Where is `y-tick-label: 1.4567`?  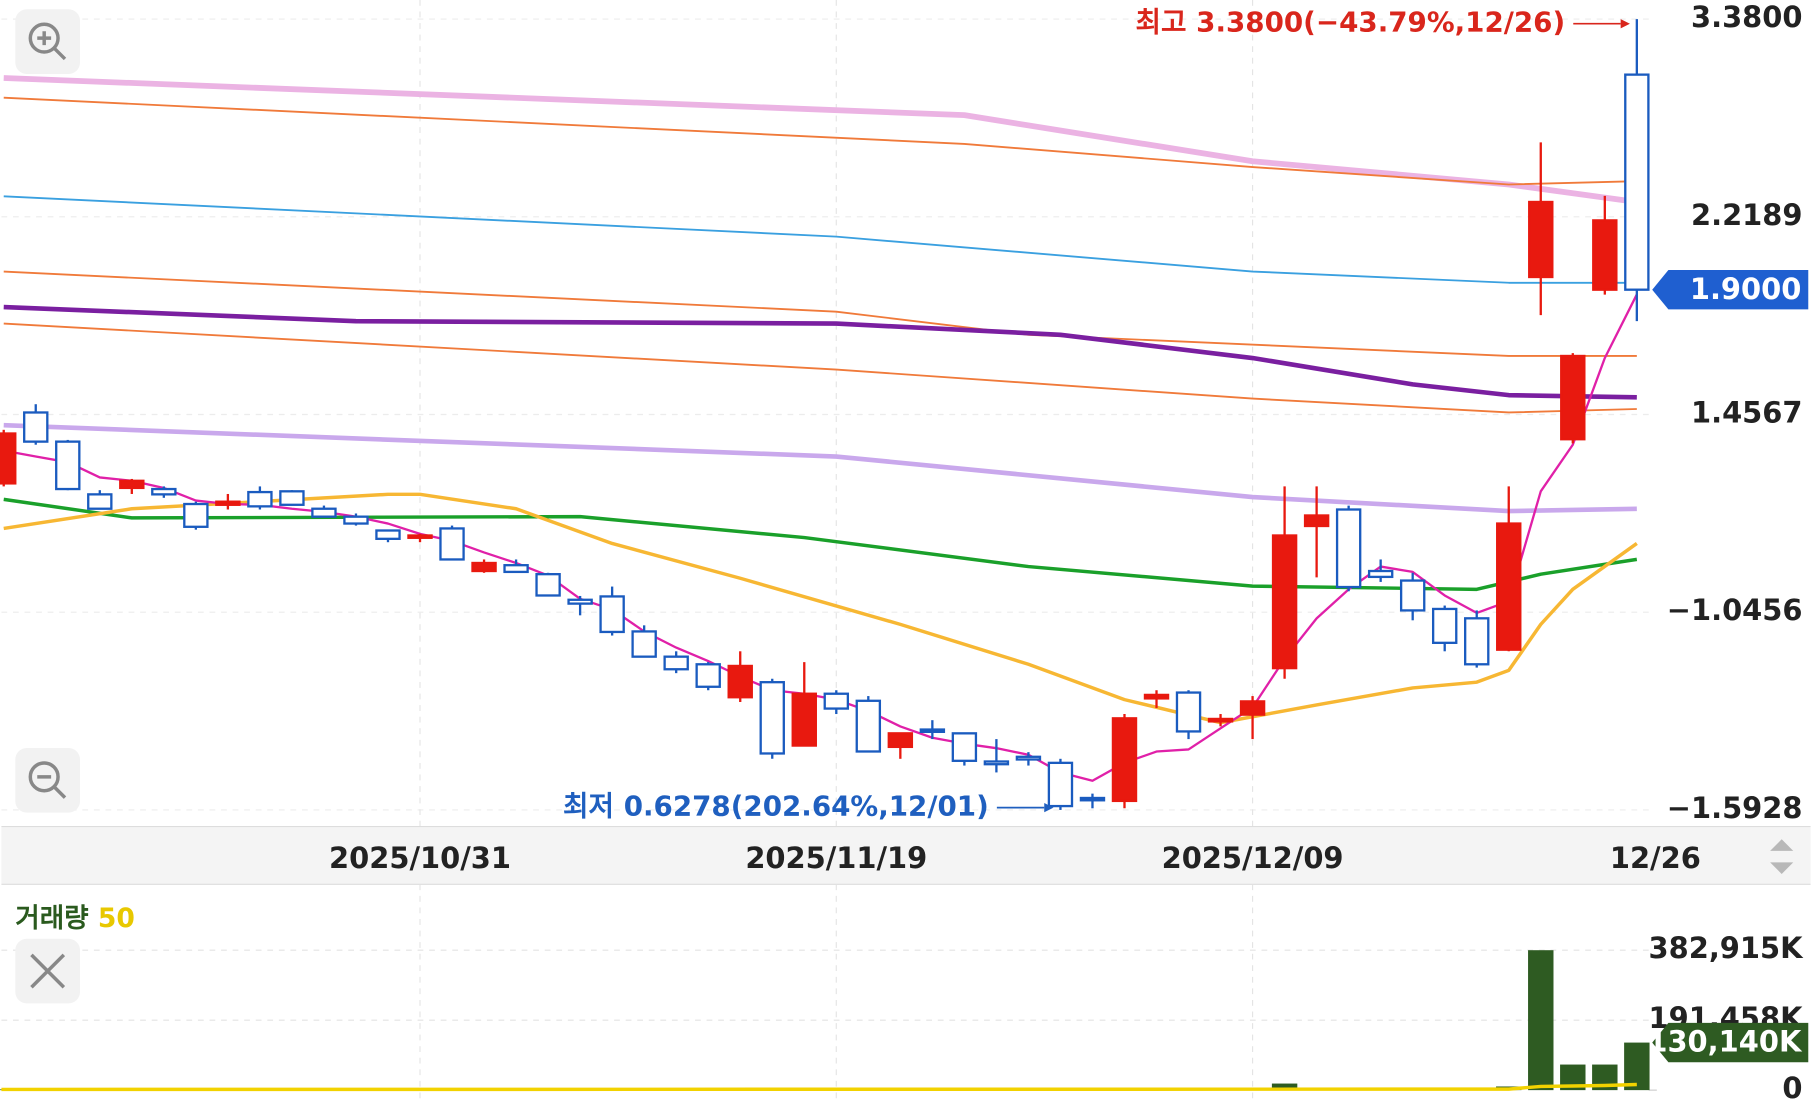 y-tick-label: 1.4567 is located at coordinates (1747, 413).